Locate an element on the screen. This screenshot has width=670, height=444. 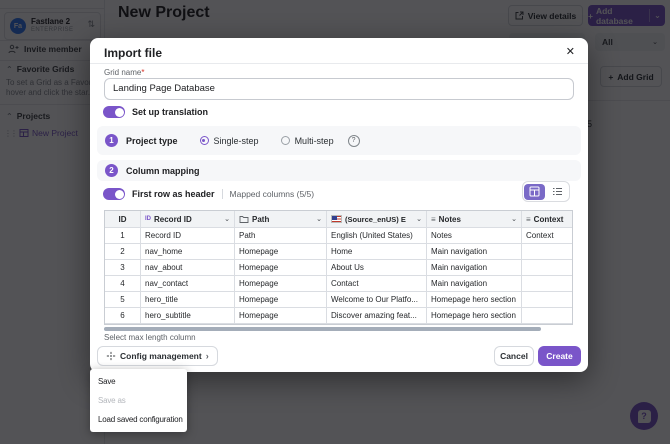
horizontal-scrollbar-thumb is located at coordinates (322, 329).